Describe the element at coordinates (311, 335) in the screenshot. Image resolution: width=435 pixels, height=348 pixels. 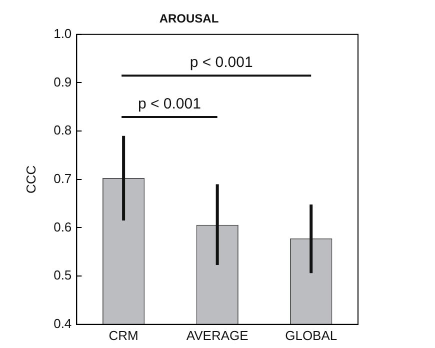
I see `x-tick-label: GLOBAL` at that location.